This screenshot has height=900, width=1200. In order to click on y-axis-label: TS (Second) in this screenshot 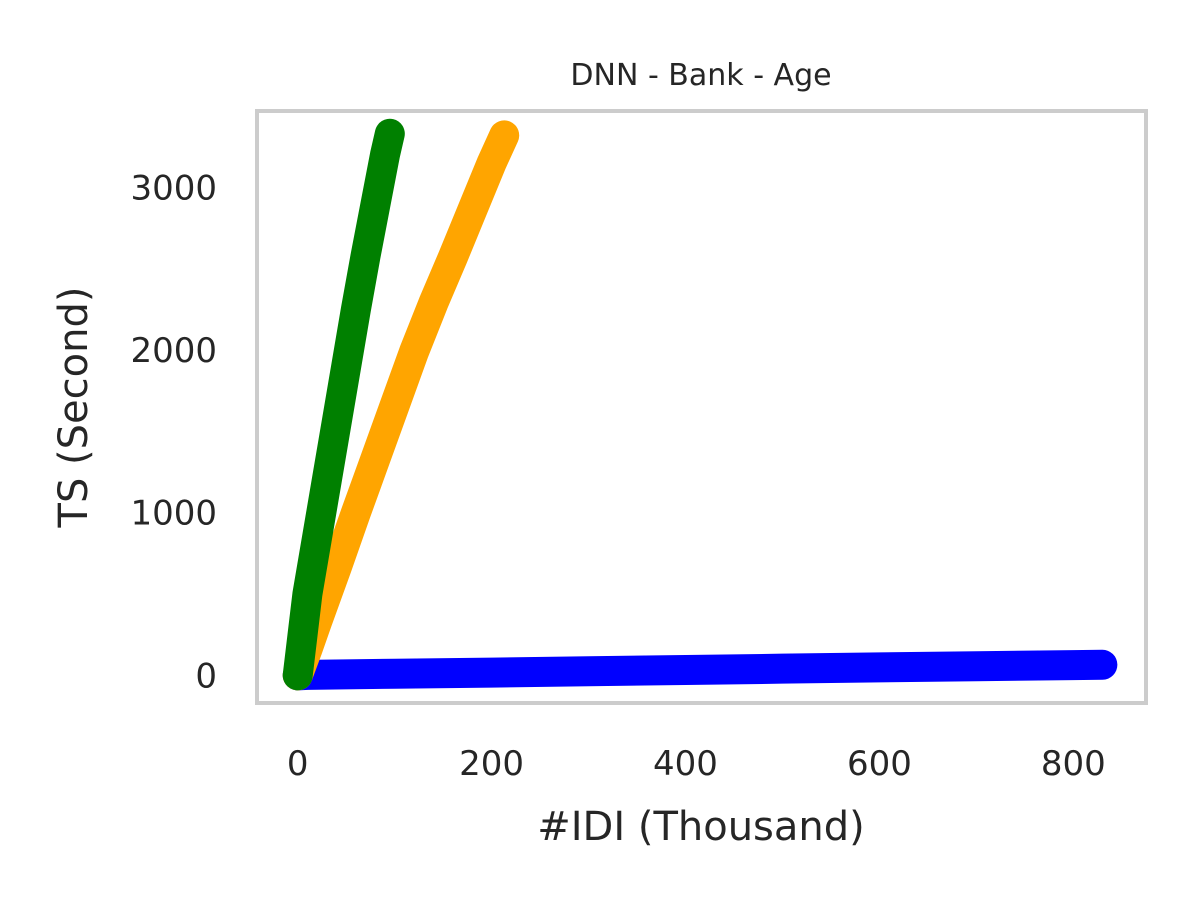, I will do `click(74, 408)`.